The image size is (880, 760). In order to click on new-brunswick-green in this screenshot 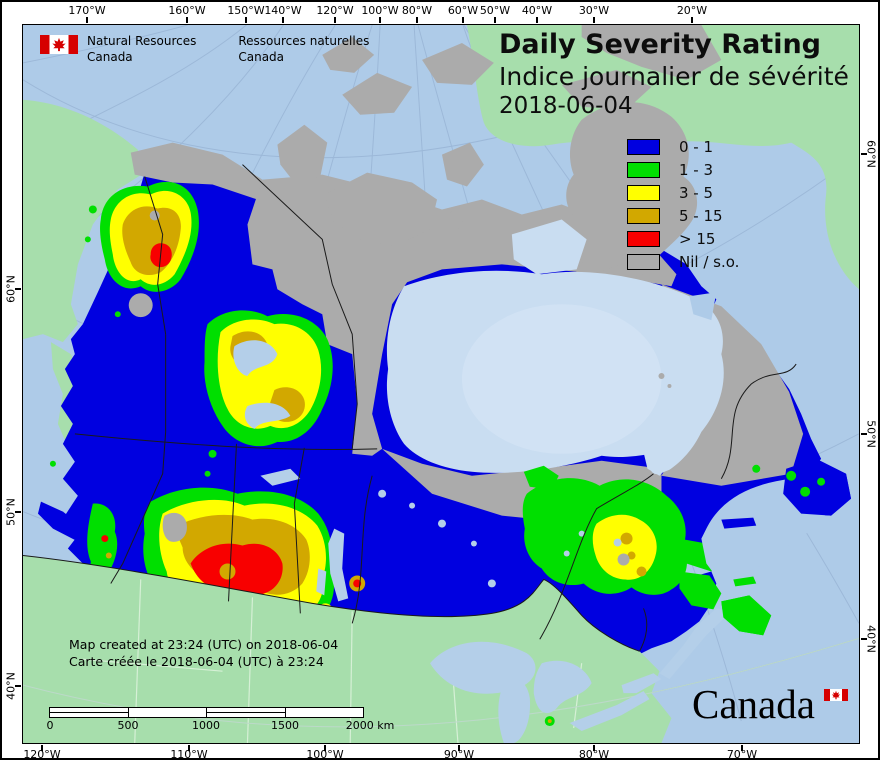, I will do `click(700, 590)`.